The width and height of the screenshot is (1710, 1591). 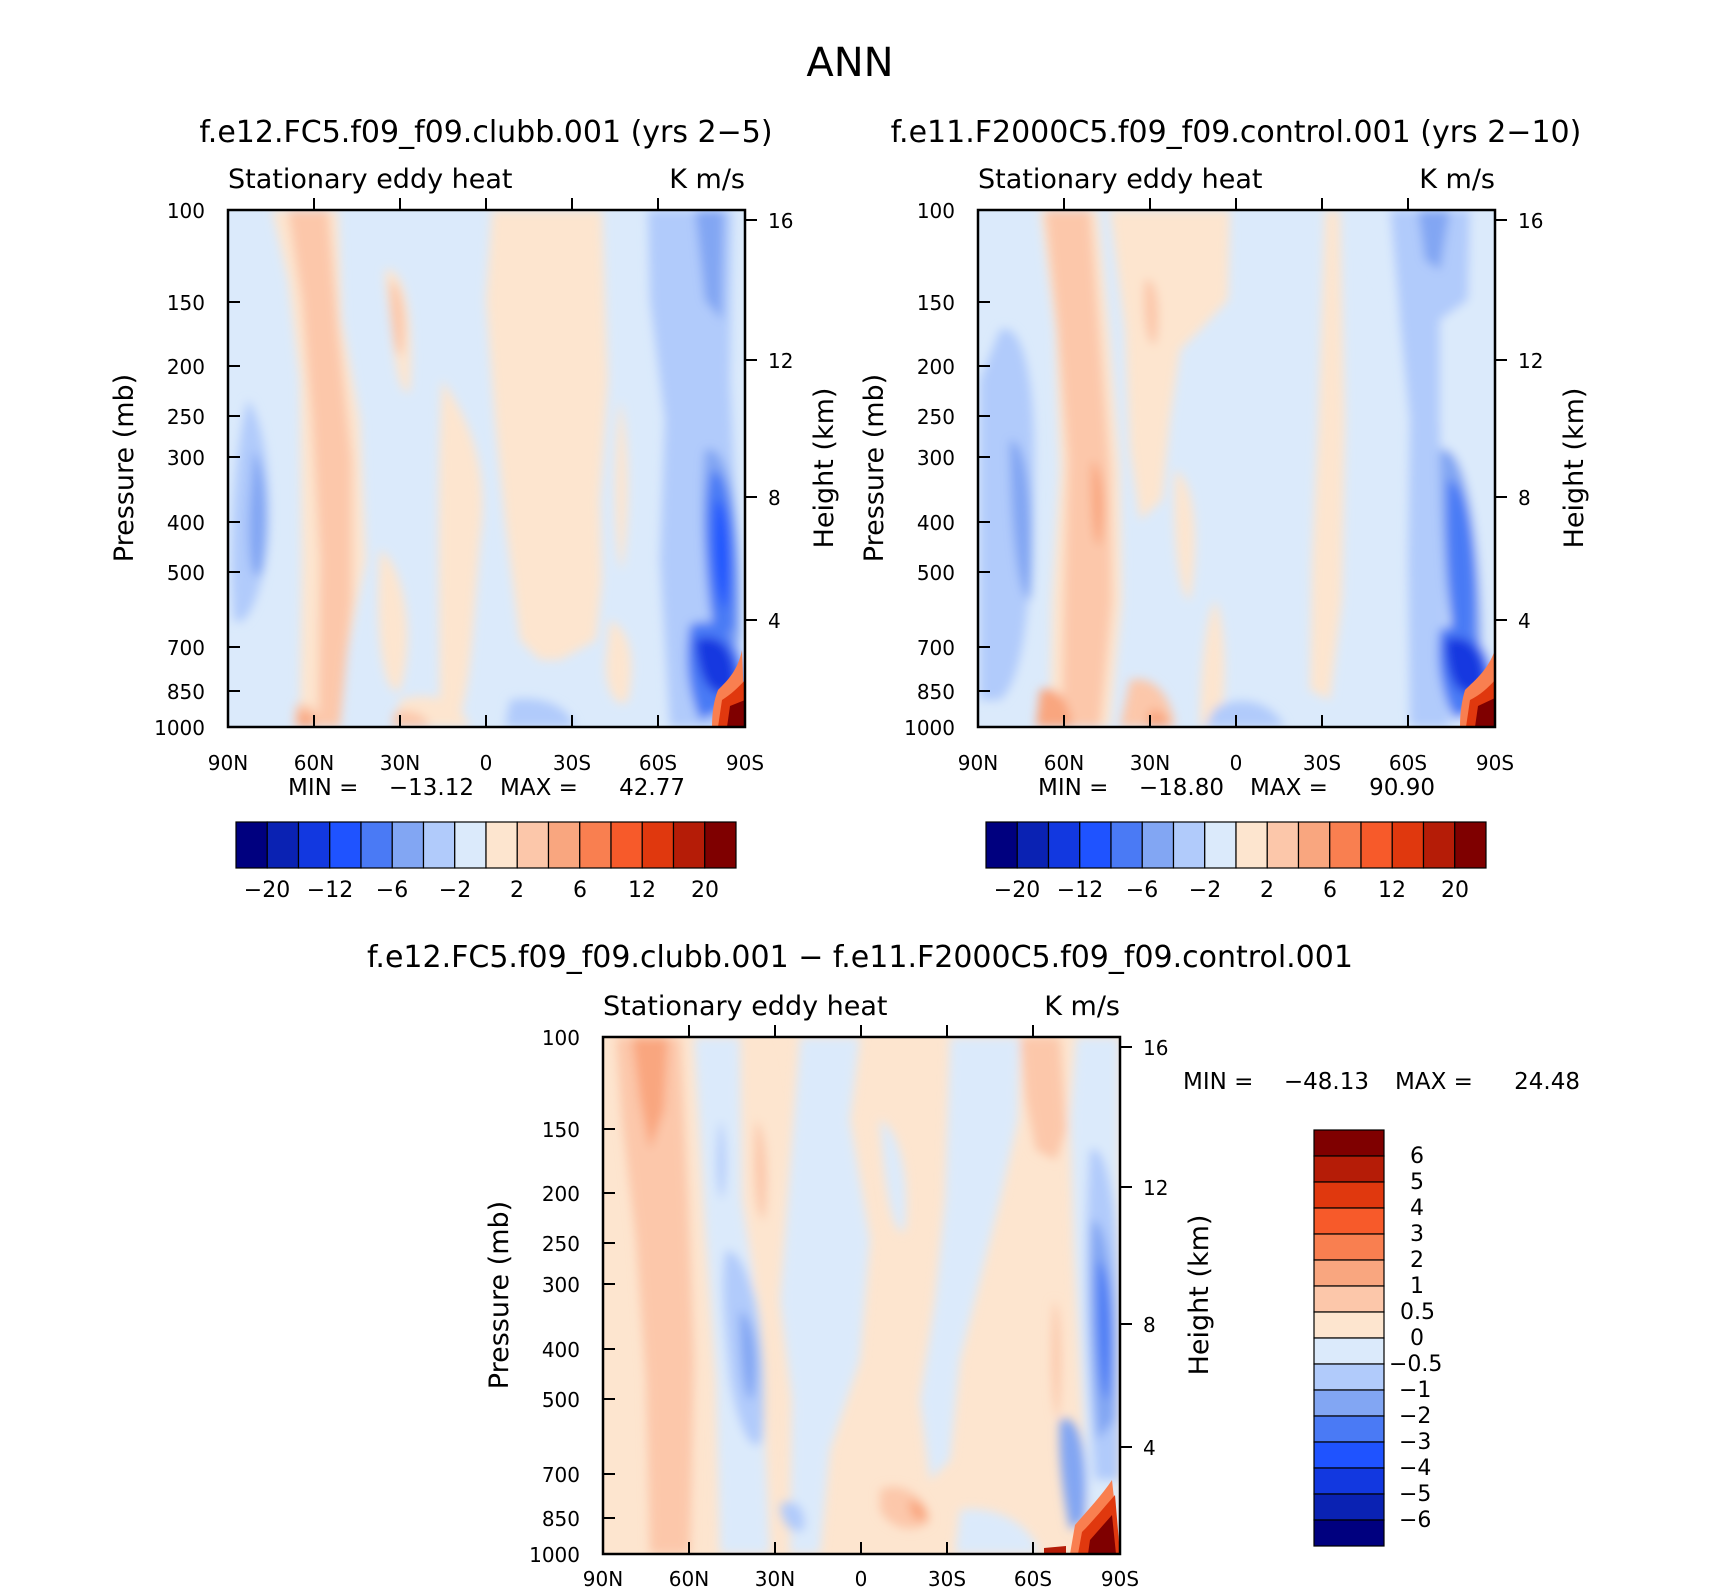 What do you see at coordinates (186, 573) in the screenshot?
I see `y-tick-label: 500` at bounding box center [186, 573].